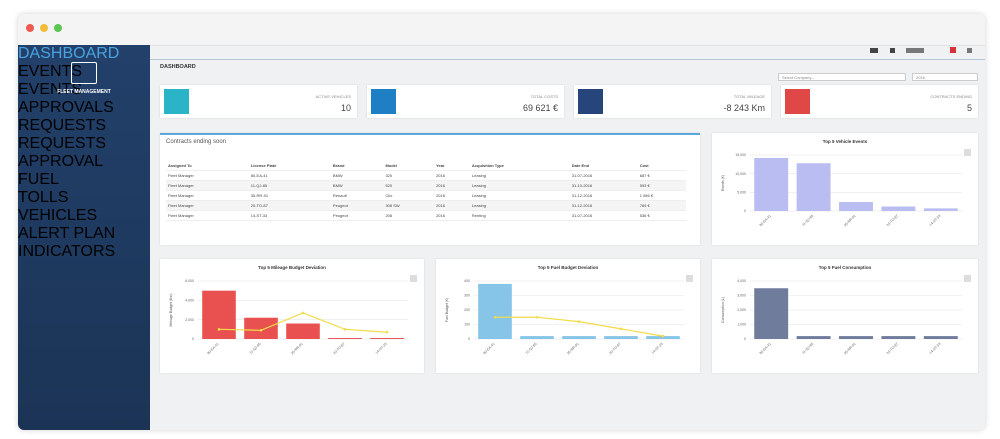 This screenshot has width=1000, height=439. What do you see at coordinates (741, 193) in the screenshot?
I see `y-tick-label: 5,000` at bounding box center [741, 193].